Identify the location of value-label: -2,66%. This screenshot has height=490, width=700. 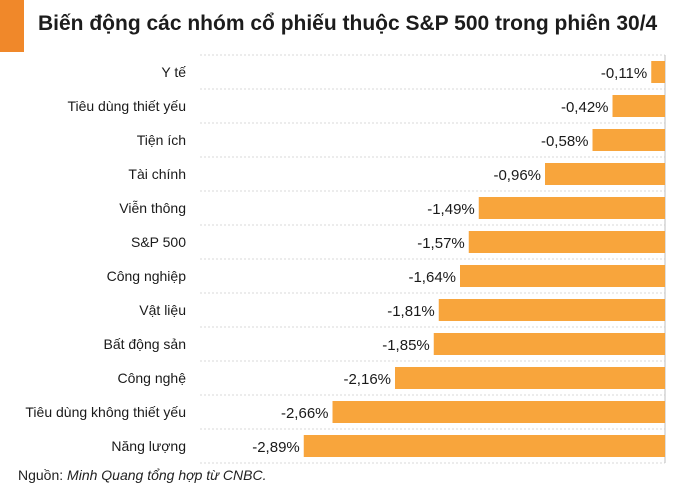
(305, 413).